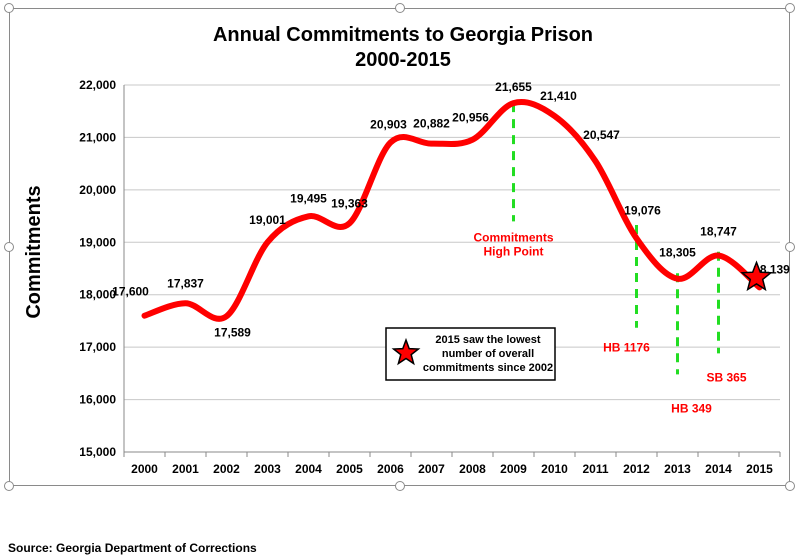  Describe the element at coordinates (388, 125) in the screenshot. I see `data-label: 20,903` at that location.